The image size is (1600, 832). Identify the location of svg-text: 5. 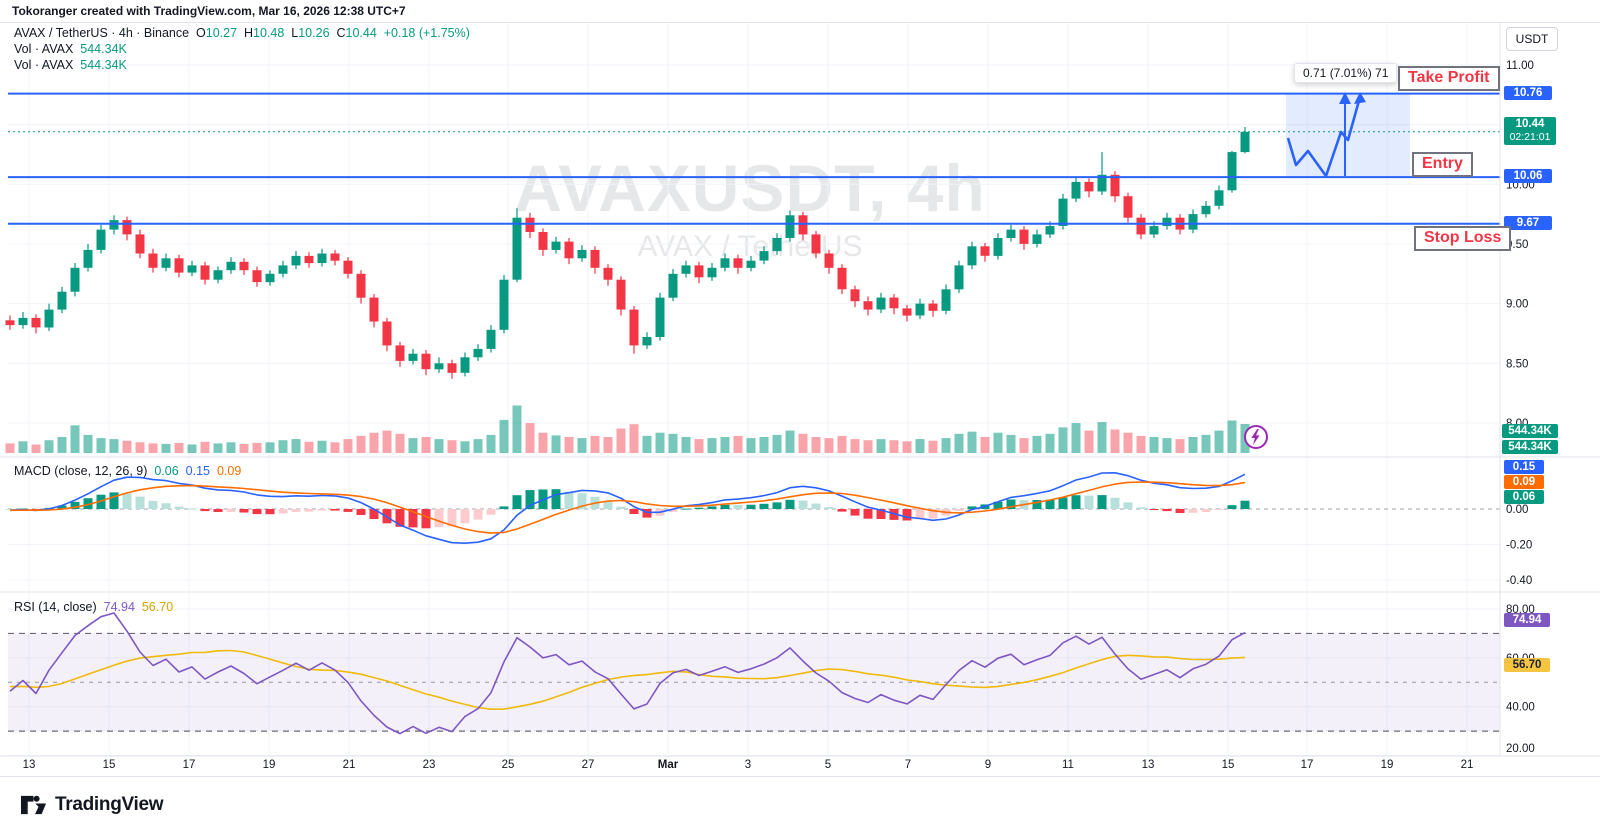
(828, 765).